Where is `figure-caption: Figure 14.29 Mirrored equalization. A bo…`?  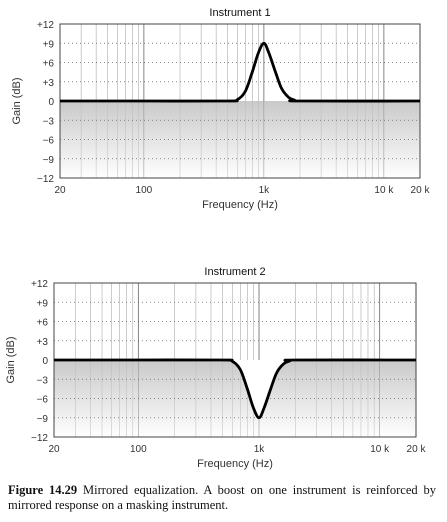 figure-caption: Figure 14.29 Mirrored equalization. A bo… is located at coordinates (222, 498).